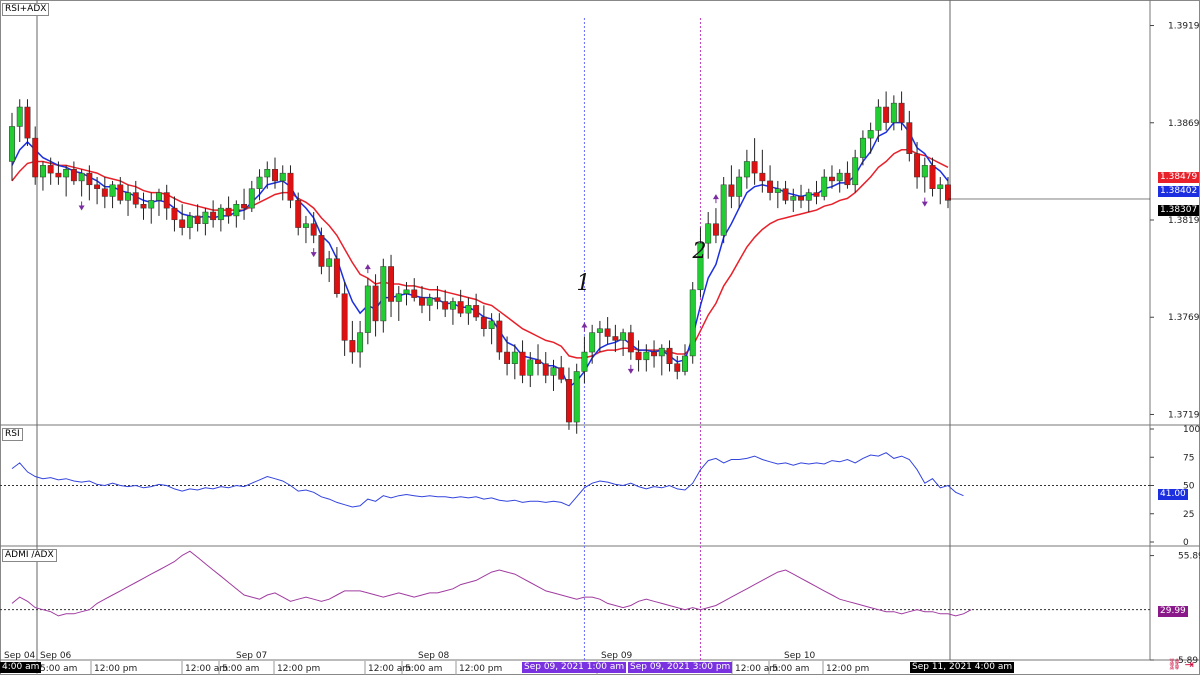 The height and width of the screenshot is (679, 1200). I want to click on time-cursor-label-2: Sep 09, 2021 3:00 pm, so click(680, 667).